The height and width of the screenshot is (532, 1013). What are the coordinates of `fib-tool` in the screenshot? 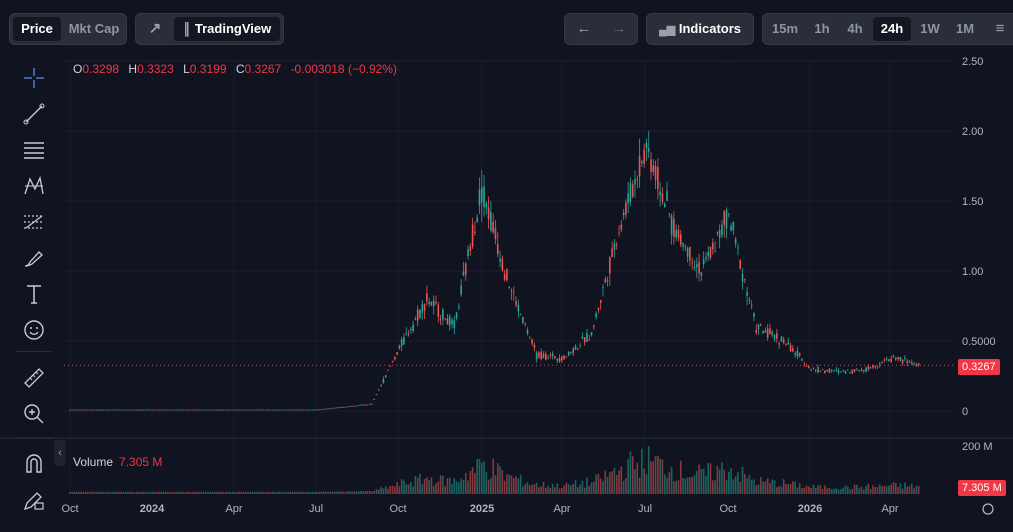 It's located at (34, 222).